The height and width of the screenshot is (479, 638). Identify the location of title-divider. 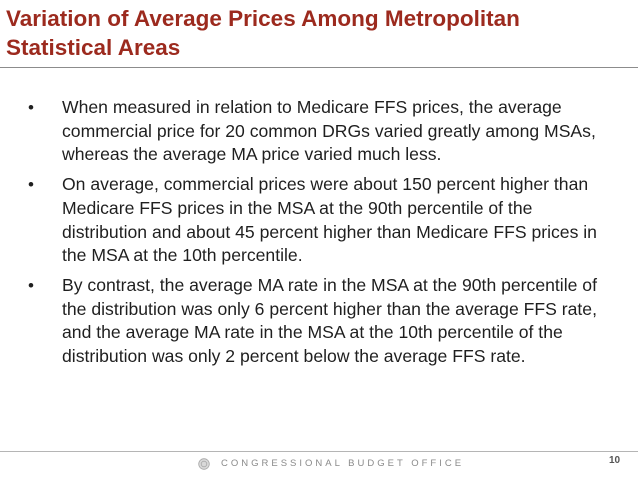
(319, 67).